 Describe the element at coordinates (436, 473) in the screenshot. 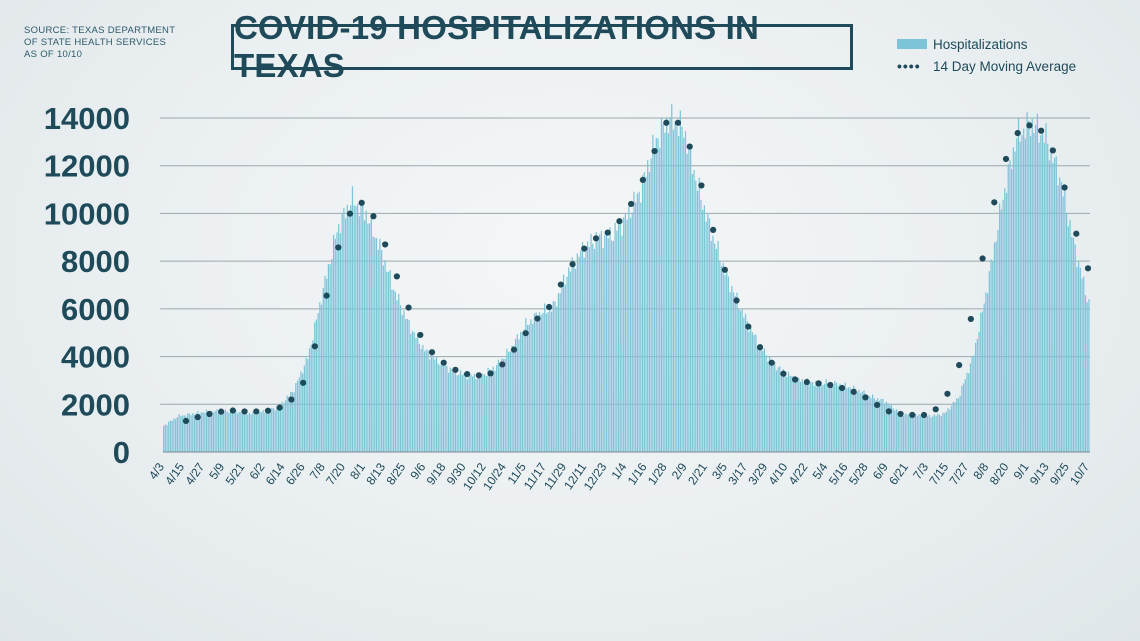

I see `x-tick-label: 9/18` at that location.